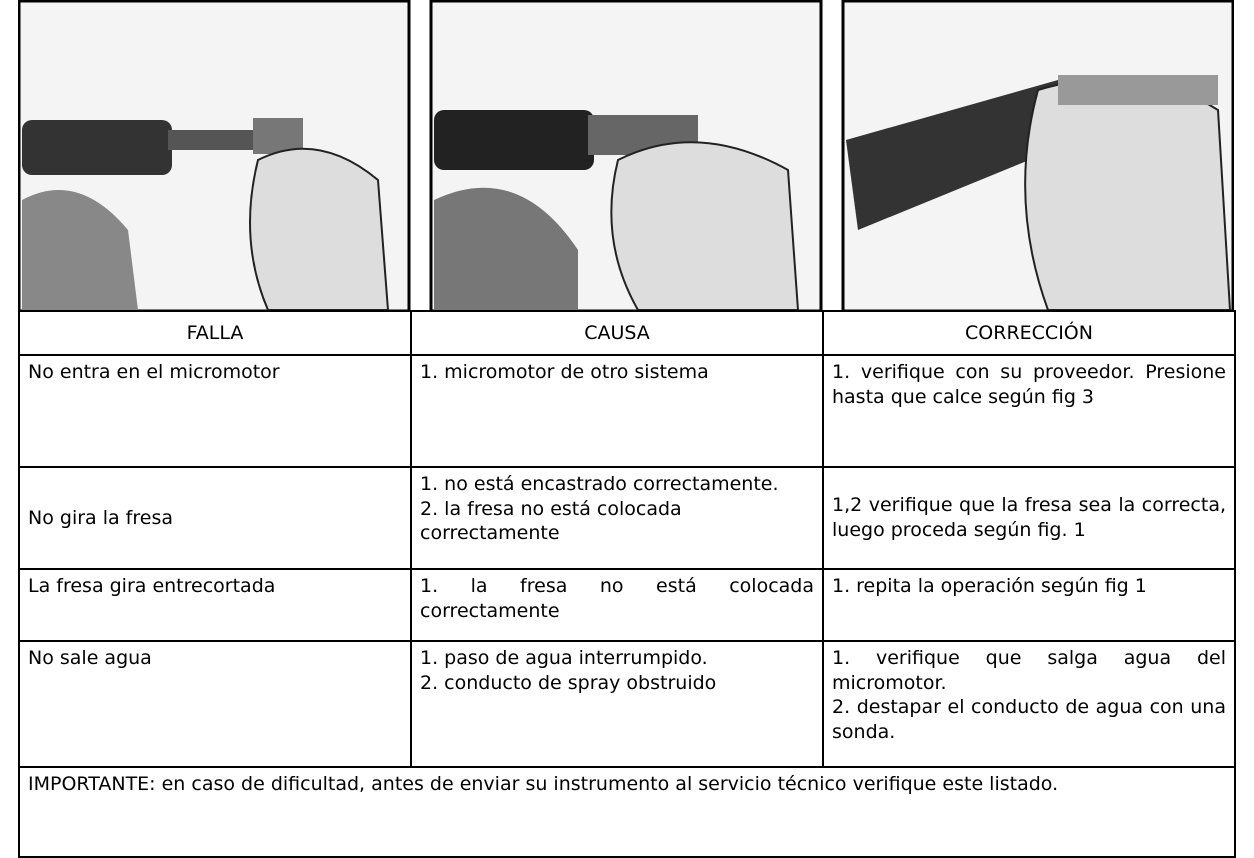 The height and width of the screenshot is (858, 1254). Describe the element at coordinates (564, 658) in the screenshot. I see `causa-line: 1. paso de agua interrumpido.` at that location.